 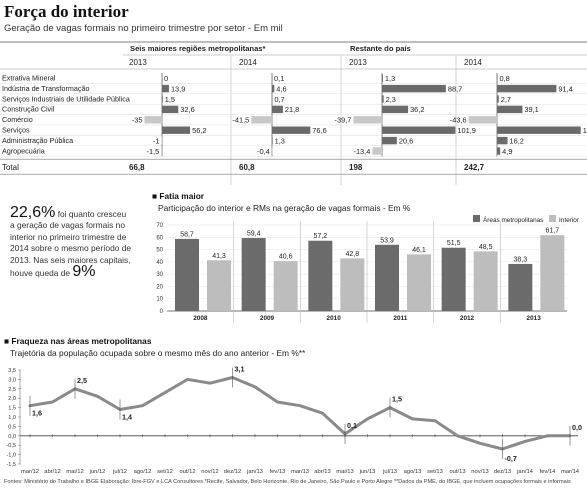 I want to click on group-label-metro: Seis maiores regiões metropolitanas*, so click(x=198, y=48).